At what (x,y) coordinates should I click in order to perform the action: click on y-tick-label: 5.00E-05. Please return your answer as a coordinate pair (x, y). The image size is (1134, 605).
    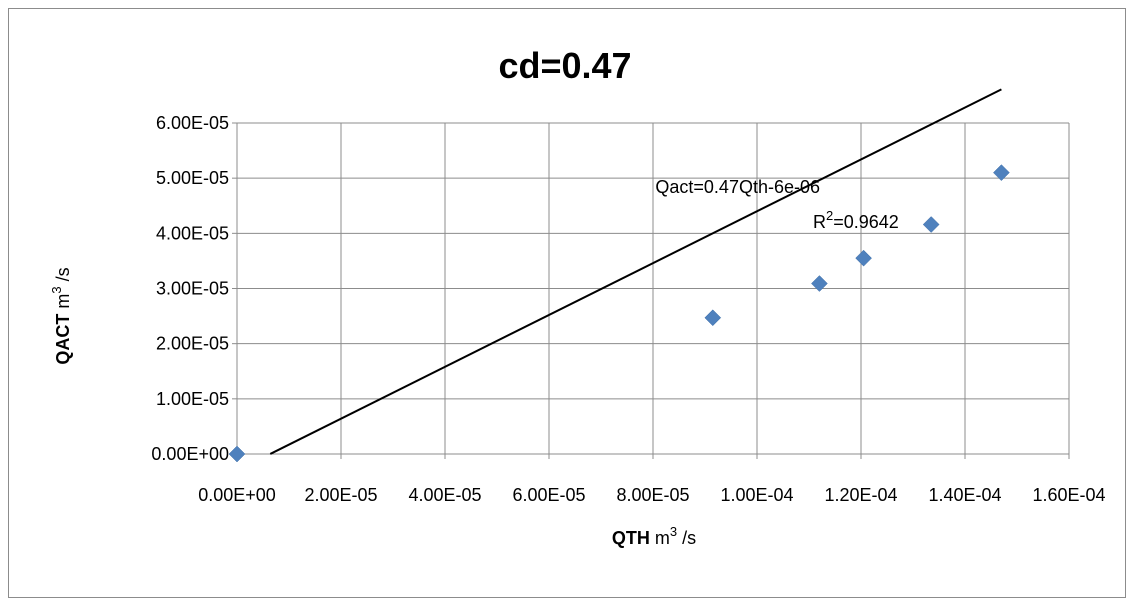
    Looking at the image, I should click on (192, 178).